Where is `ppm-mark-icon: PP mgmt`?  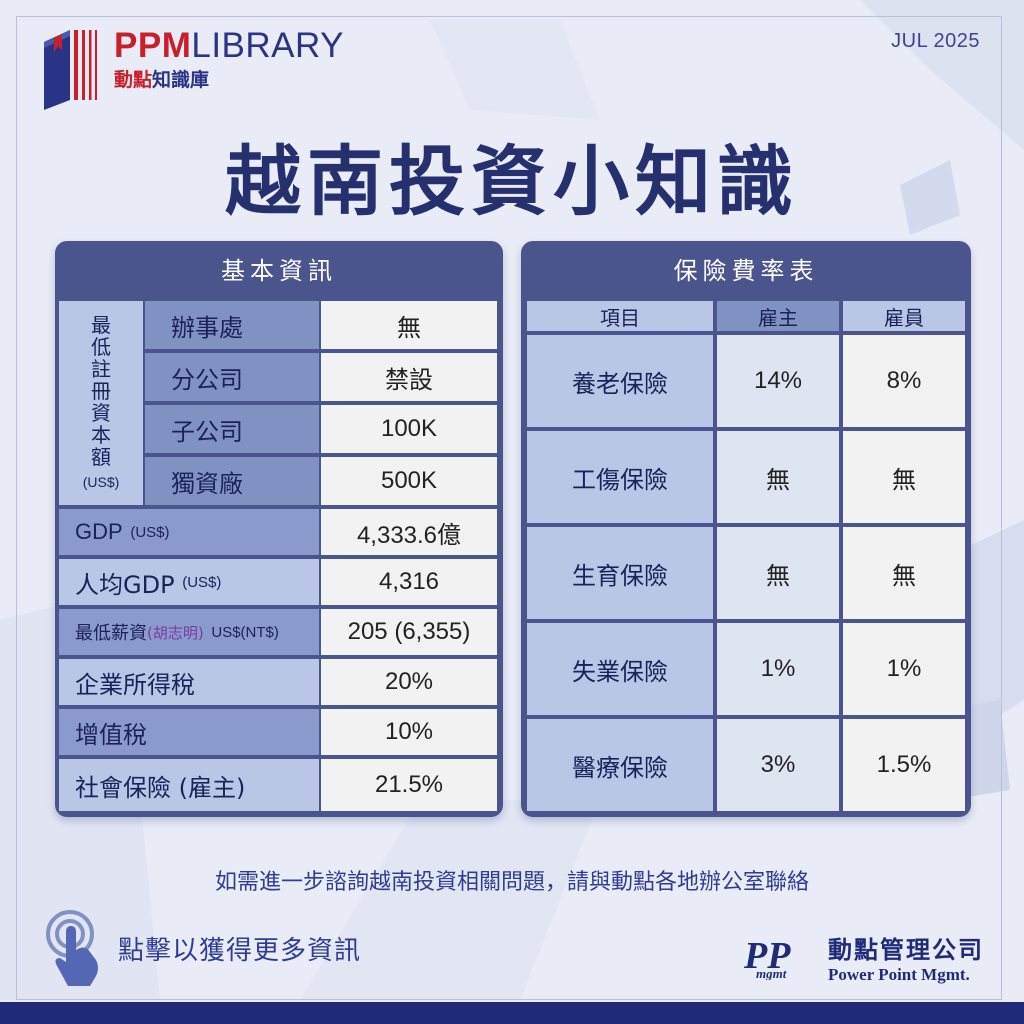
ppm-mark-icon: PP mgmt is located at coordinates (767, 958).